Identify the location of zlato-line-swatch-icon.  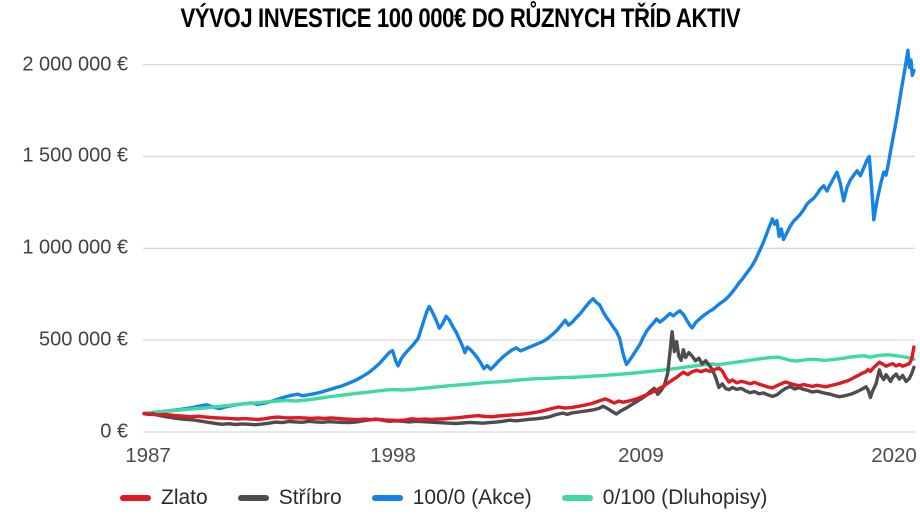
(135, 498).